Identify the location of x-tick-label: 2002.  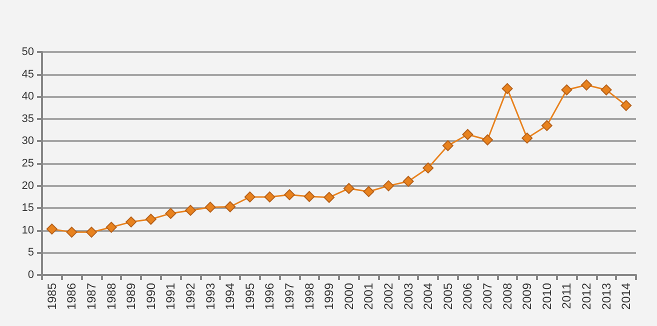
(389, 296).